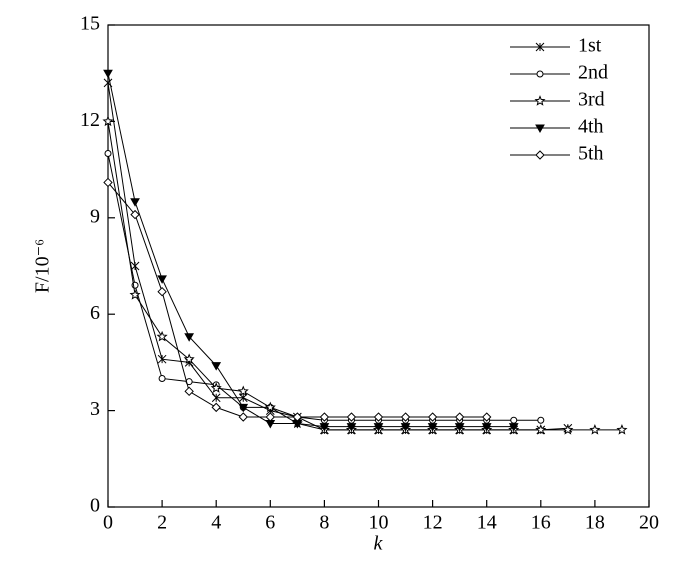 Image resolution: width=700 pixels, height=567 pixels. I want to click on y-tick-label: 6, so click(95, 313).